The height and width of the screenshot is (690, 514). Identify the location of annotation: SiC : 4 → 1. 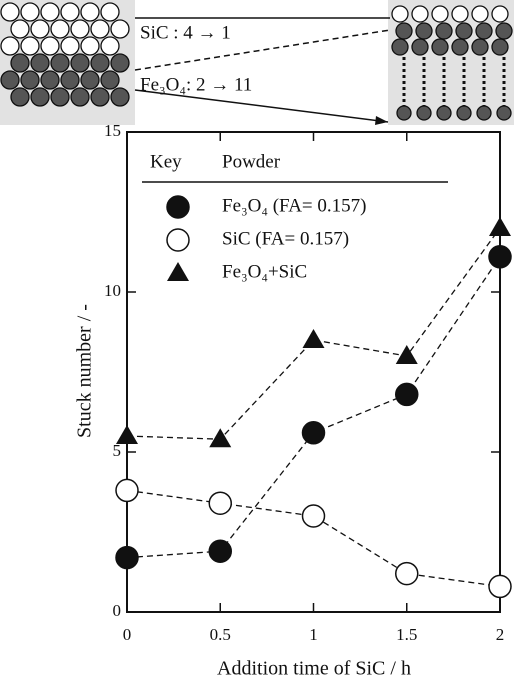
(185, 32).